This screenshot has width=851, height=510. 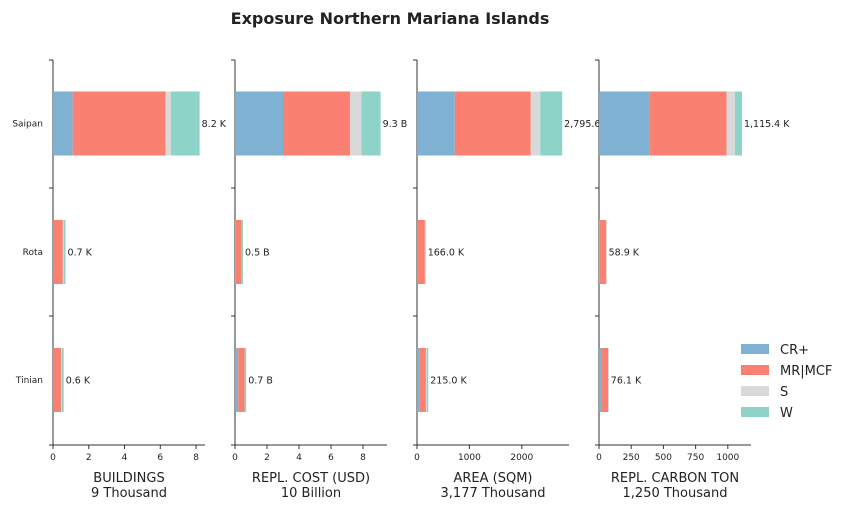 What do you see at coordinates (78, 381) in the screenshot?
I see `value-label: 0.6 K` at bounding box center [78, 381].